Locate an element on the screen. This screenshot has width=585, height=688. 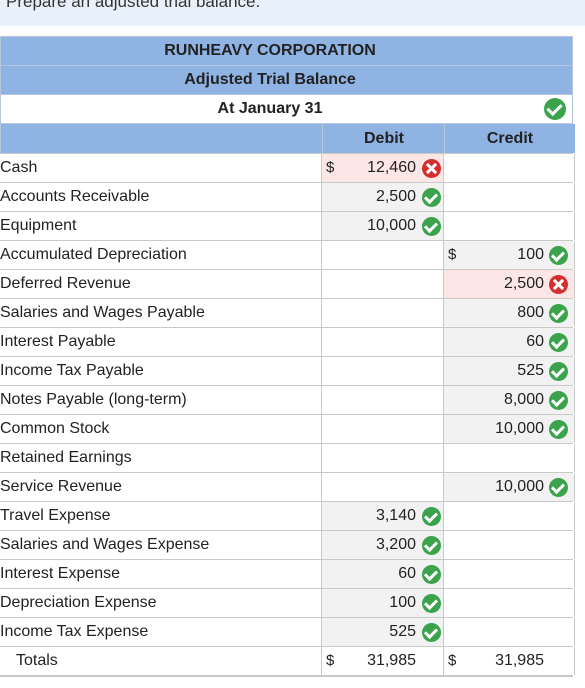
debit-cell: 3,140 is located at coordinates (382, 516).